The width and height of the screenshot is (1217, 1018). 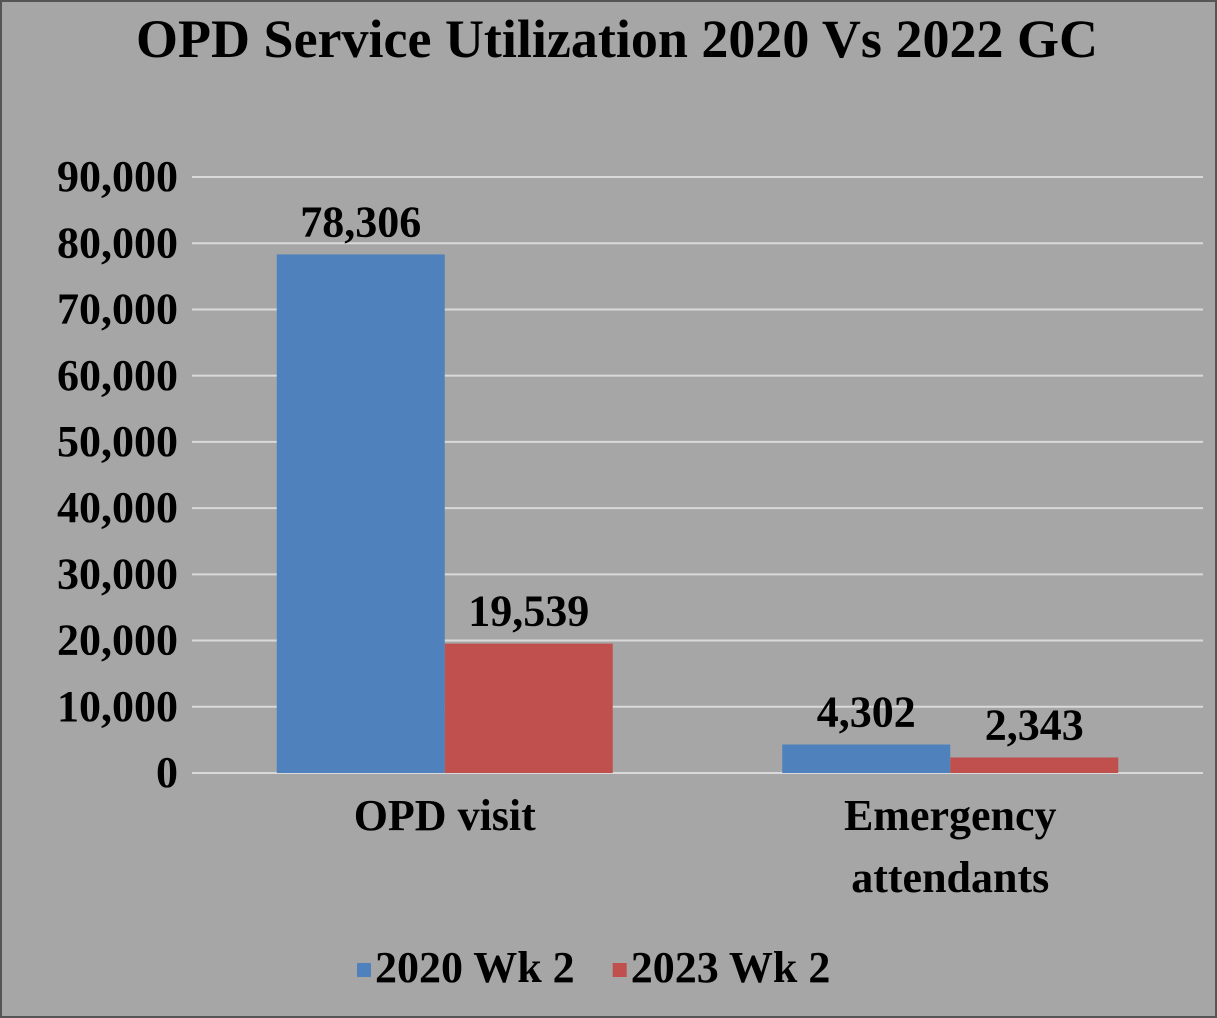 What do you see at coordinates (117, 640) in the screenshot?
I see `y-tick-label: 20,000` at bounding box center [117, 640].